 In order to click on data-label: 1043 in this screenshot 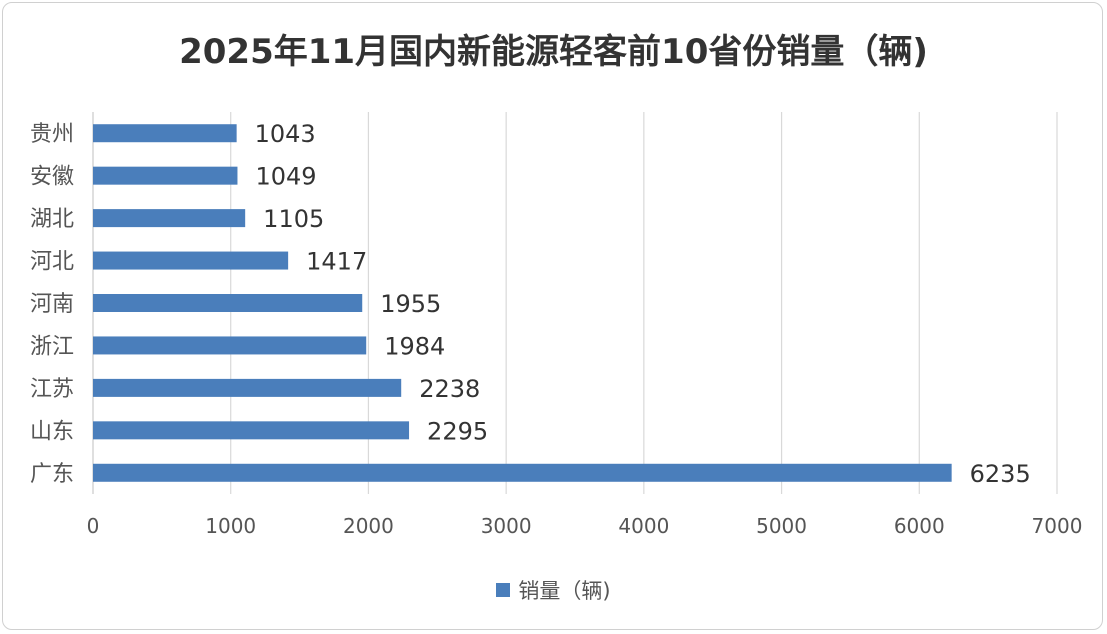, I will do `click(285, 134)`.